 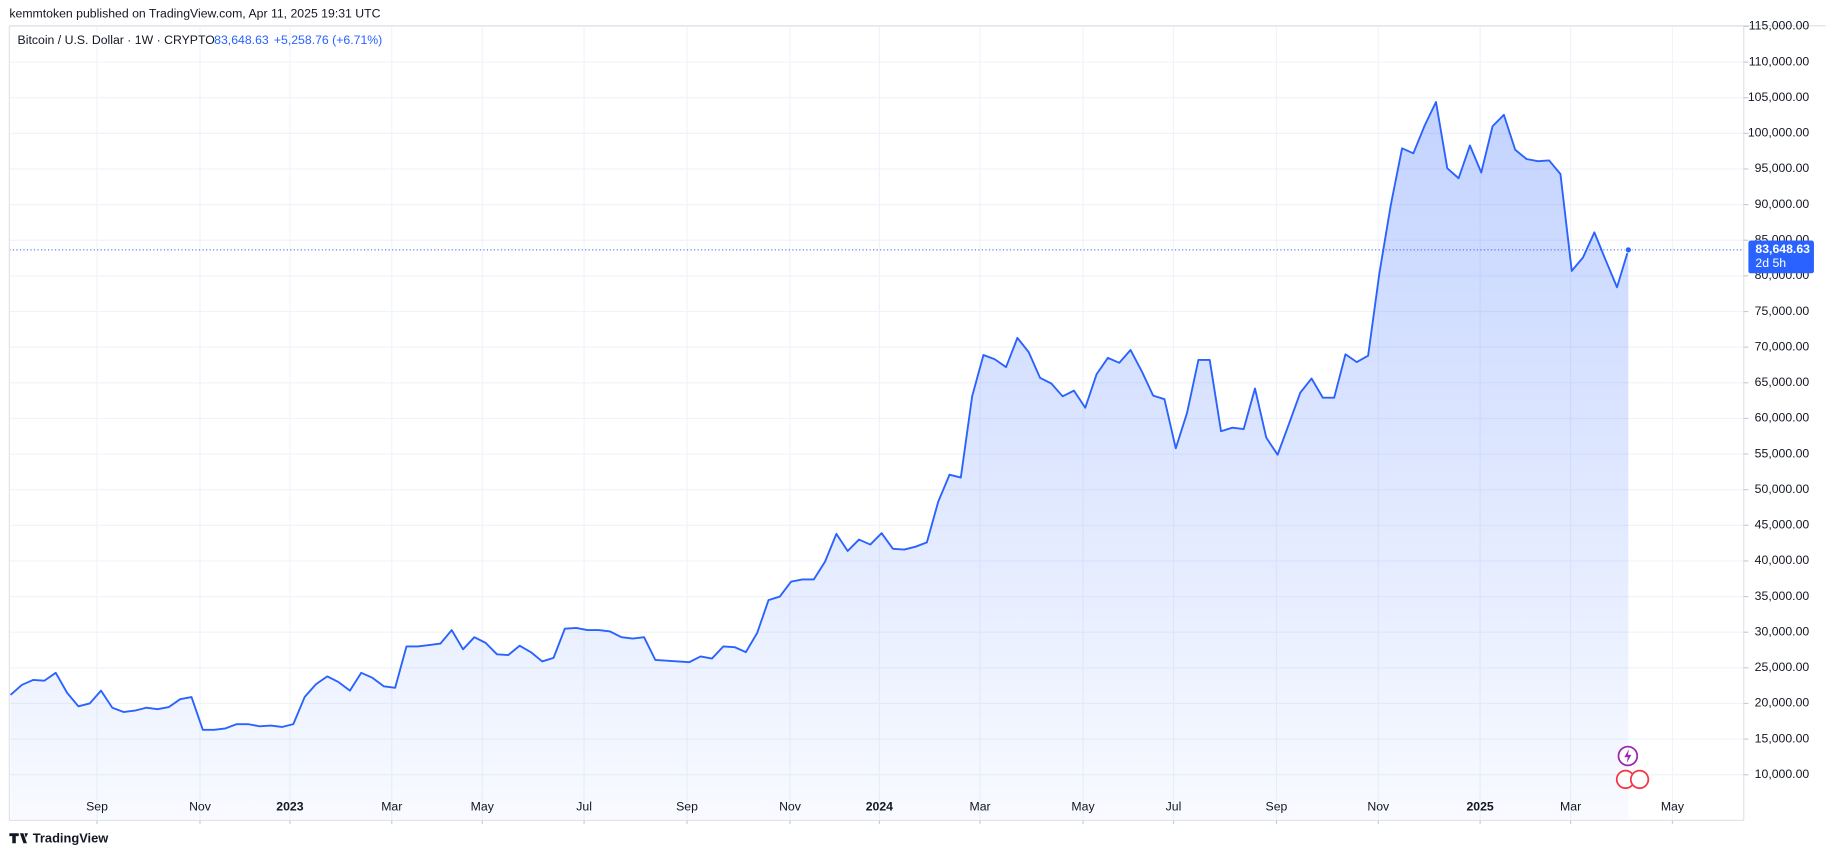 I want to click on y-tick-label: 30,000.00, so click(x=1782, y=631).